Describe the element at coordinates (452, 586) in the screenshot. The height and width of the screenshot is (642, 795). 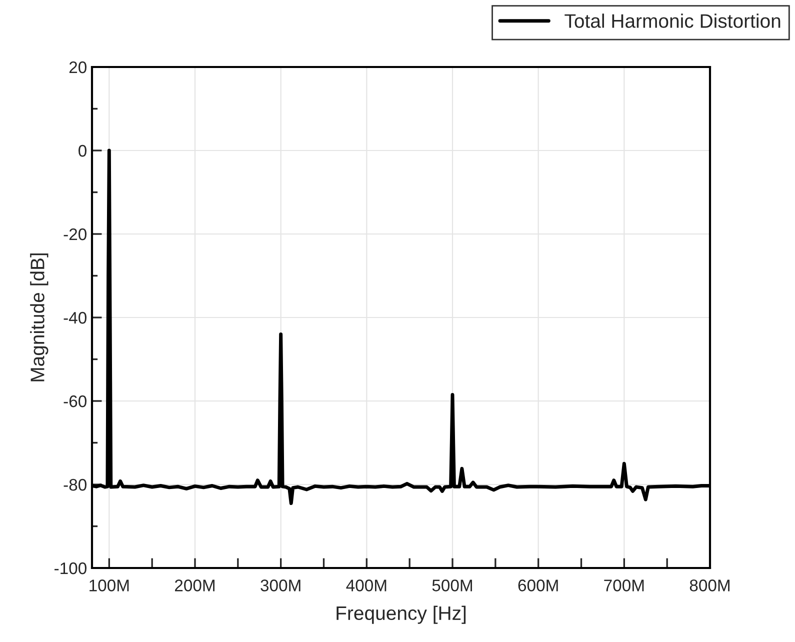
I see `x-tick-label: 500M` at that location.